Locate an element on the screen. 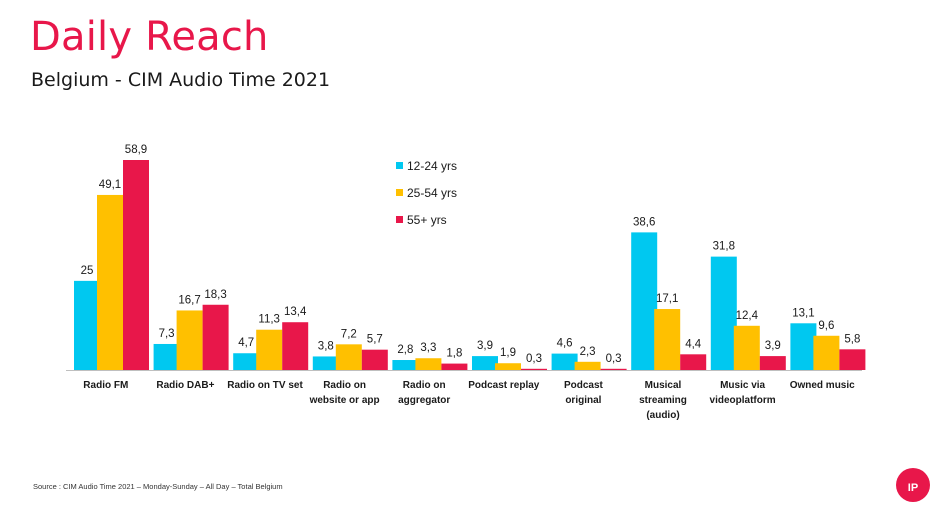  category-label: Radio on TV set is located at coordinates (265, 385).